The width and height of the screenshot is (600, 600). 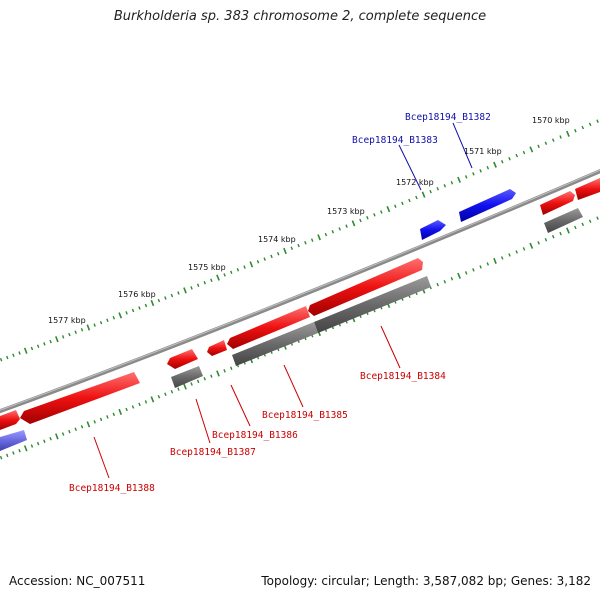 I want to click on gene-bcep18194-b1382, so click(x=487, y=205).